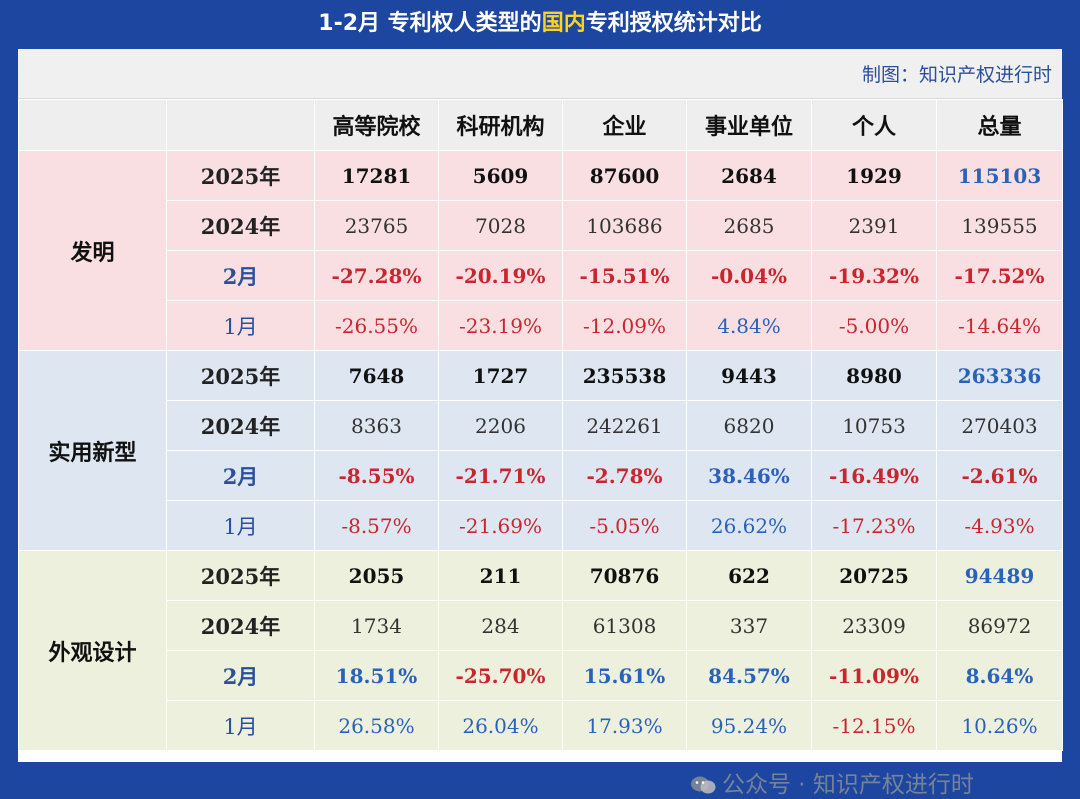  Describe the element at coordinates (874, 475) in the screenshot. I see `table-cell: -16.49%` at that location.